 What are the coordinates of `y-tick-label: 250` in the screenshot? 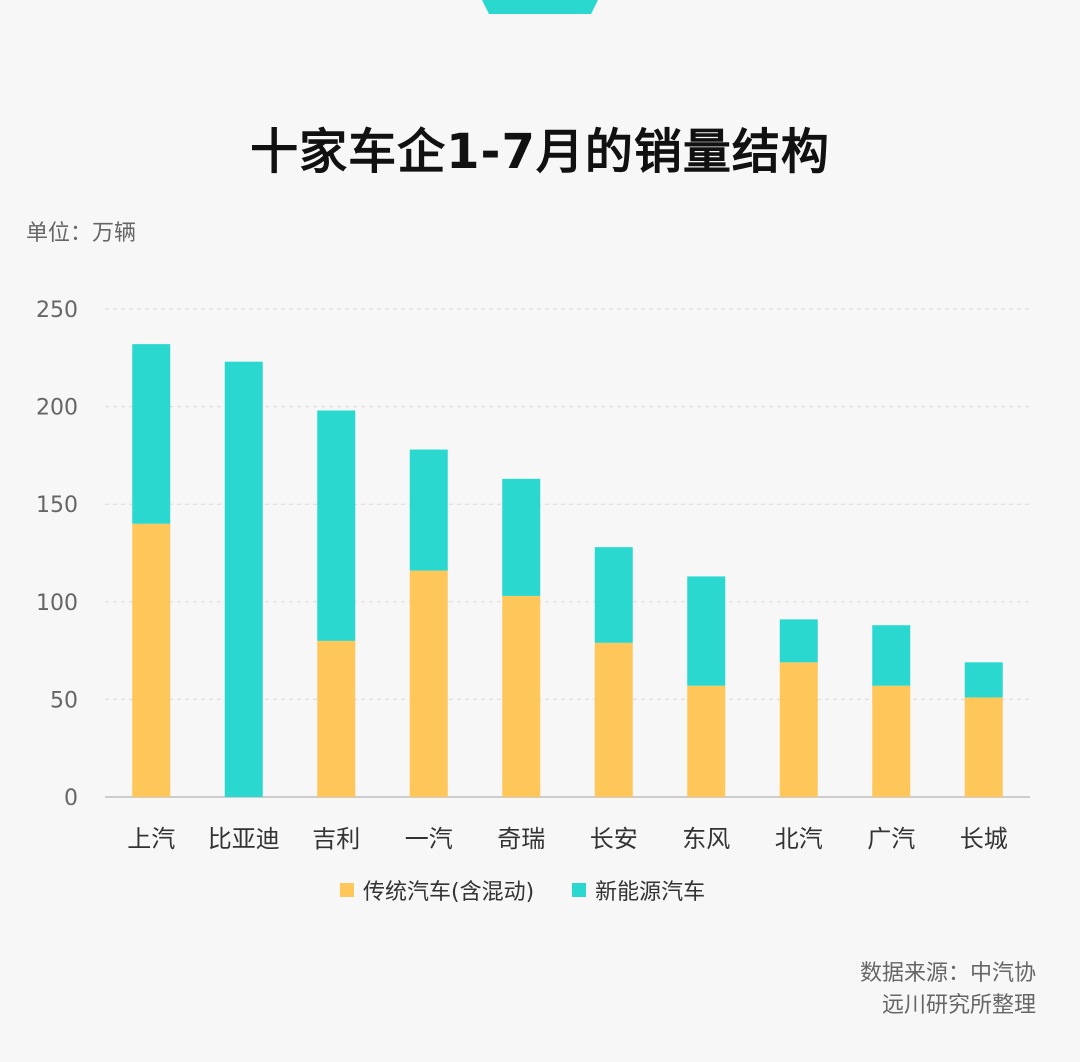 It's located at (57, 310).